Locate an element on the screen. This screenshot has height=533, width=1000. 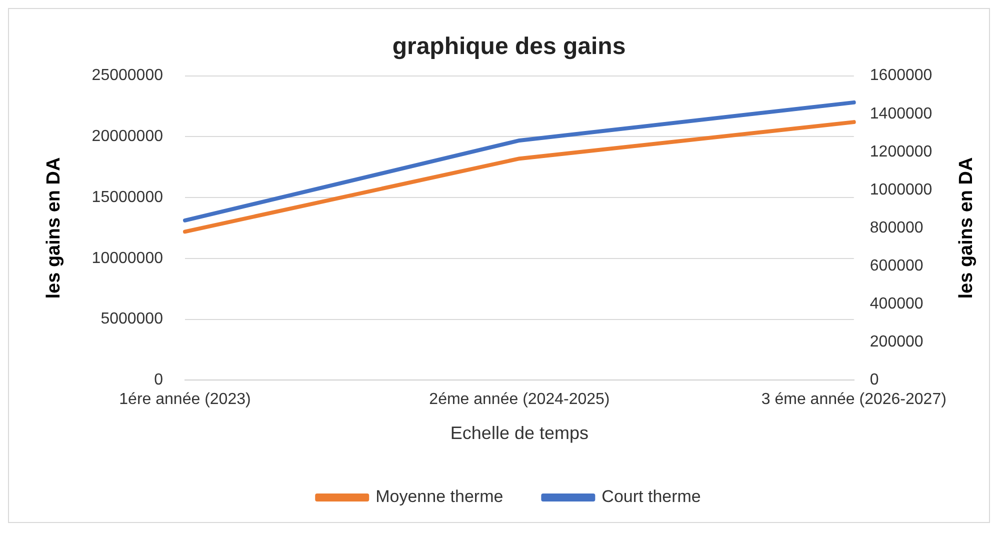
y2-tick-label: 1600000 is located at coordinates (901, 75).